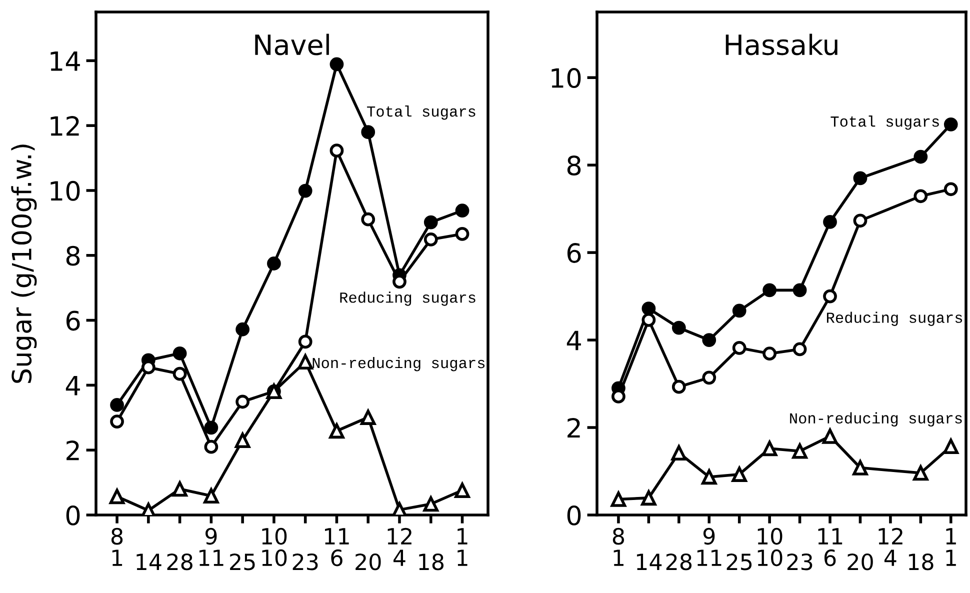 The image size is (970, 593). What do you see at coordinates (574, 428) in the screenshot?
I see `y-tick-label: 2` at bounding box center [574, 428].